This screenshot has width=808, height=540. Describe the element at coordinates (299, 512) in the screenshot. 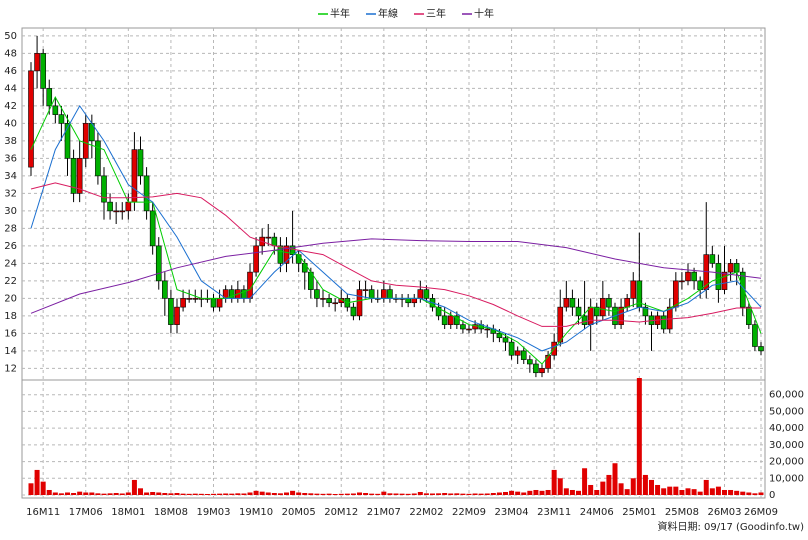

I see `x-tick-label: 20M05` at that location.